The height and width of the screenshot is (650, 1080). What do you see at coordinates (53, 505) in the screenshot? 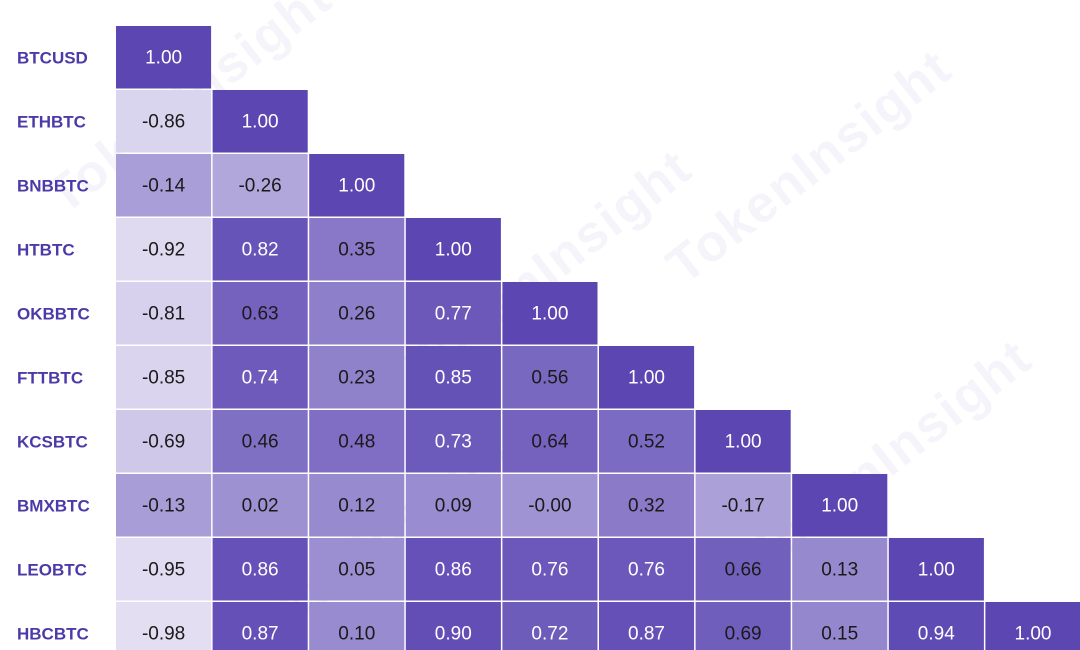
I see `row-label: BMXBTC` at bounding box center [53, 505].